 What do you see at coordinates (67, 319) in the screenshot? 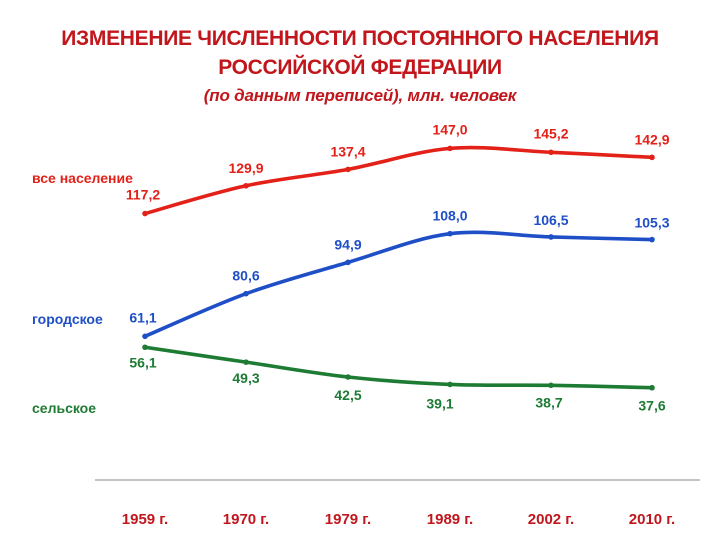
I see `series-legend-label: городское` at bounding box center [67, 319].